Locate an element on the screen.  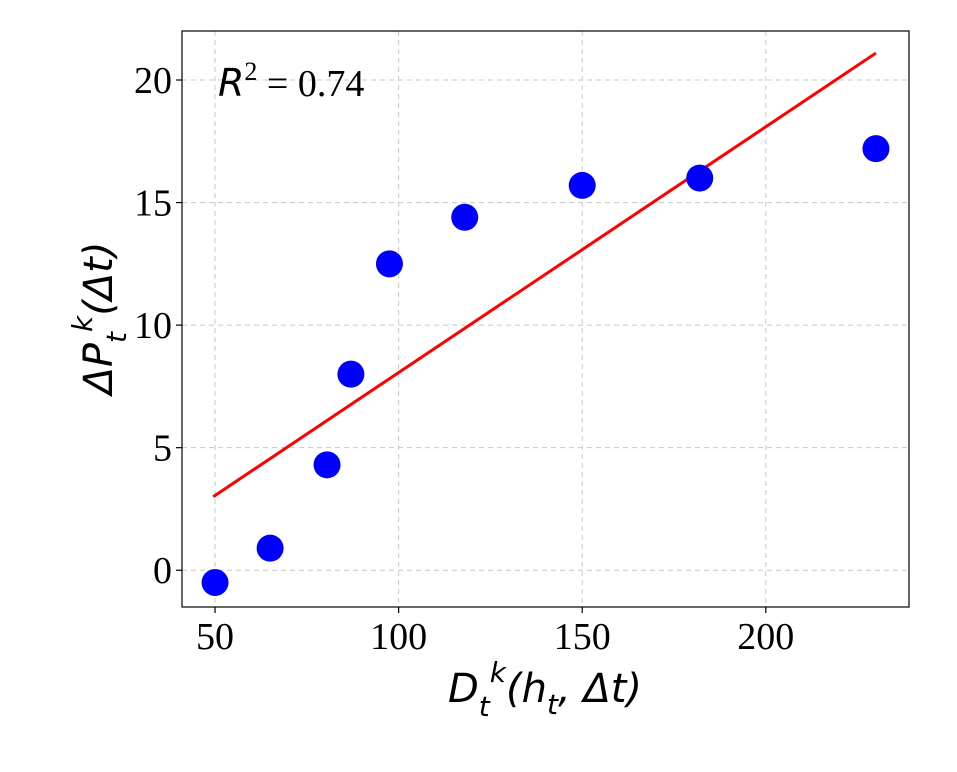
y-tick-label: 5 is located at coordinates (162, 449).